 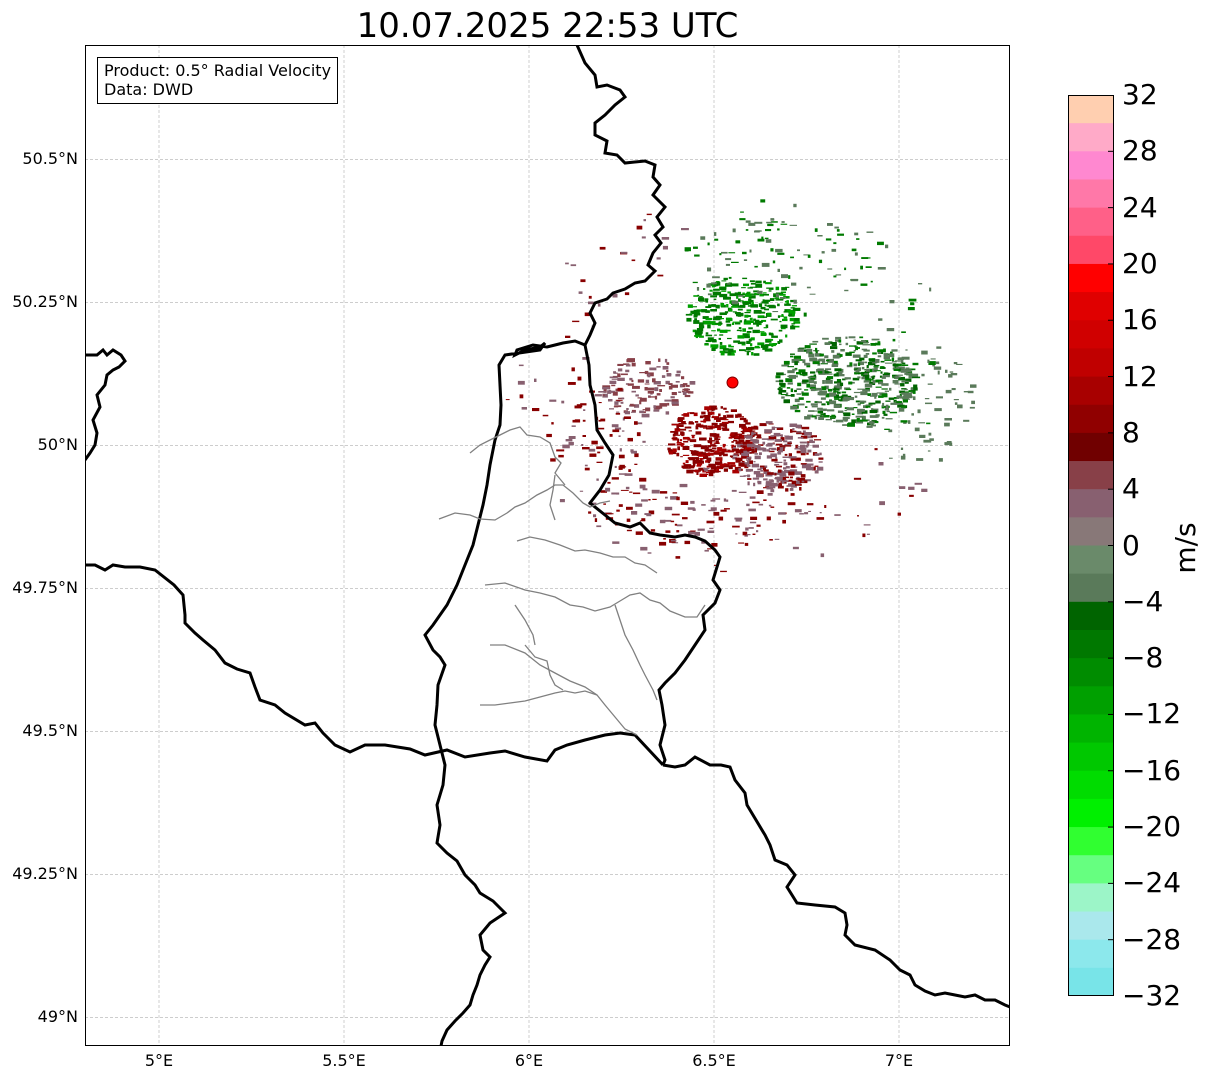 What do you see at coordinates (714, 1060) in the screenshot?
I see `lon-tick-label: 6.5°E` at bounding box center [714, 1060].